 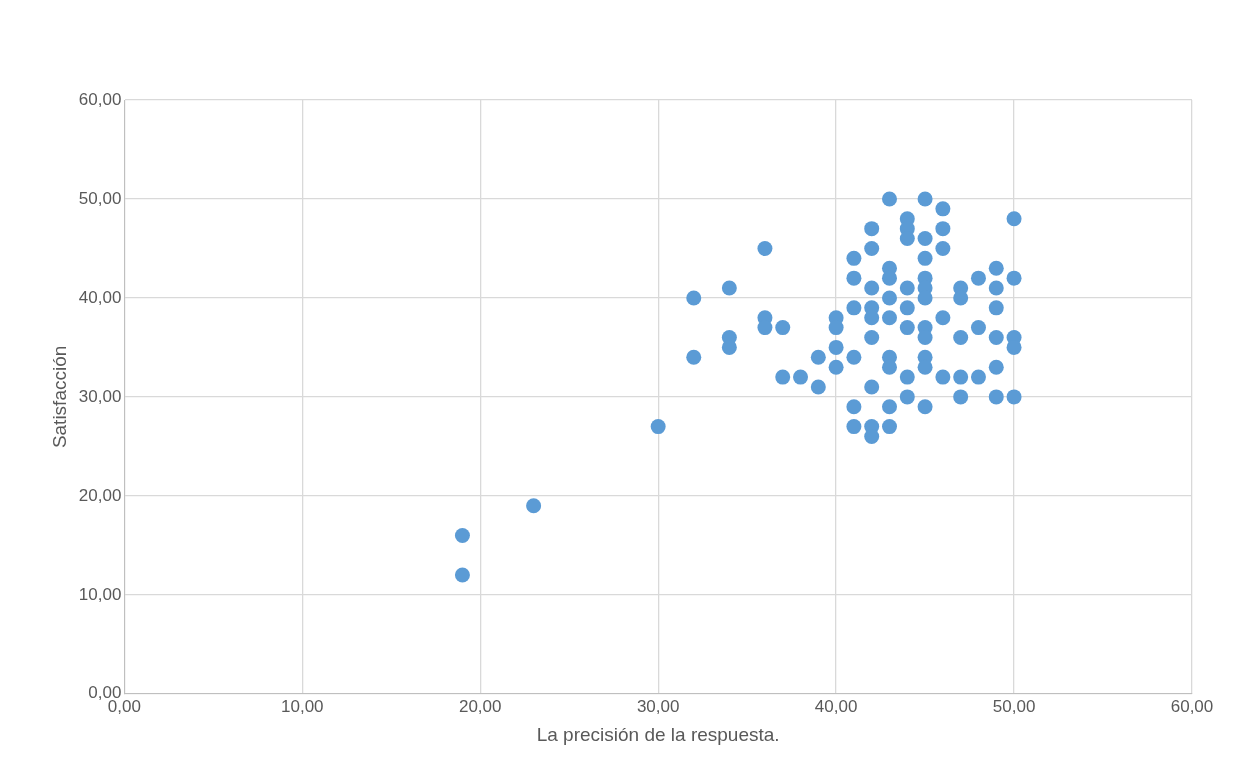 What do you see at coordinates (480, 706) in the screenshot?
I see `x-tick-label: 20,00` at bounding box center [480, 706].